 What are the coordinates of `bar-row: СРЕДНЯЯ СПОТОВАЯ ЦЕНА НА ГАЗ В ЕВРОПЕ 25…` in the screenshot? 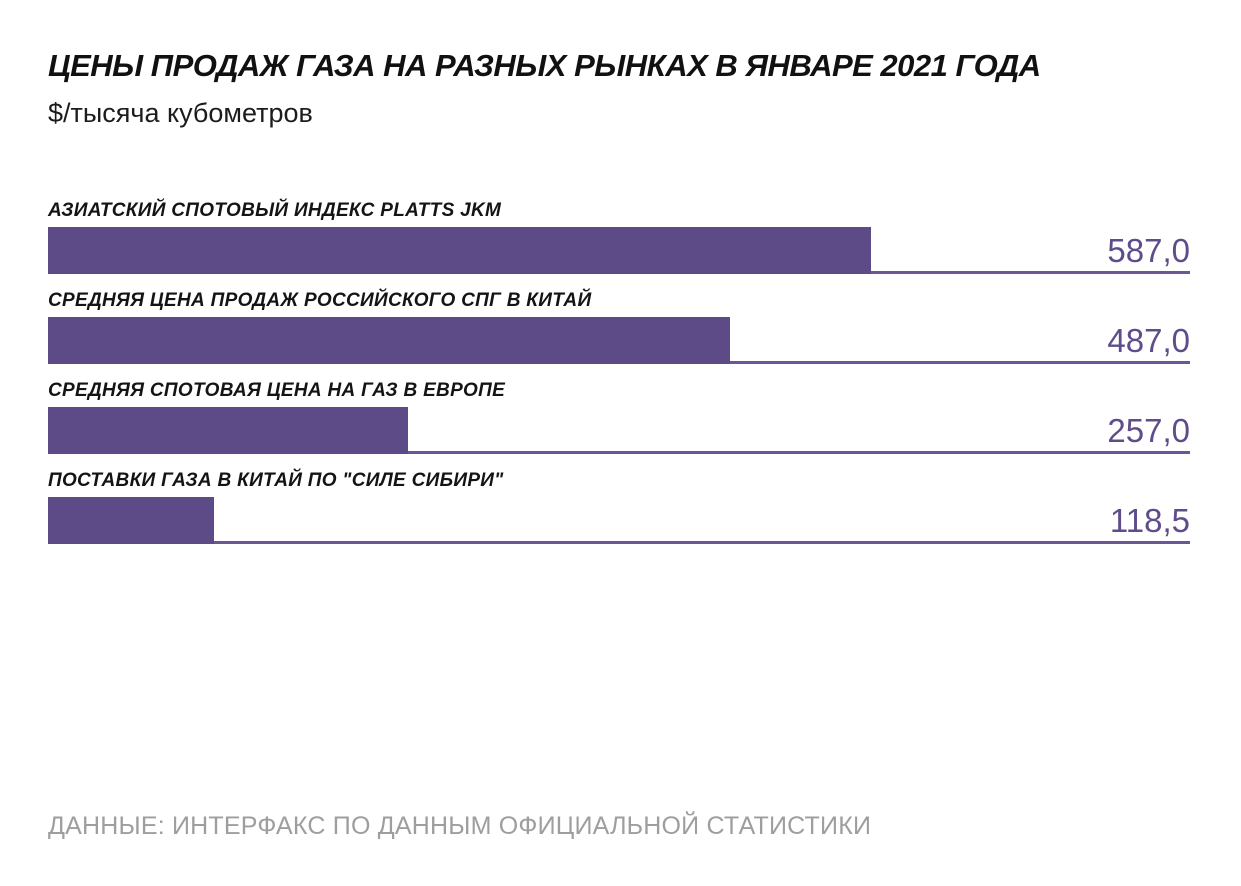 It's located at (619, 425).